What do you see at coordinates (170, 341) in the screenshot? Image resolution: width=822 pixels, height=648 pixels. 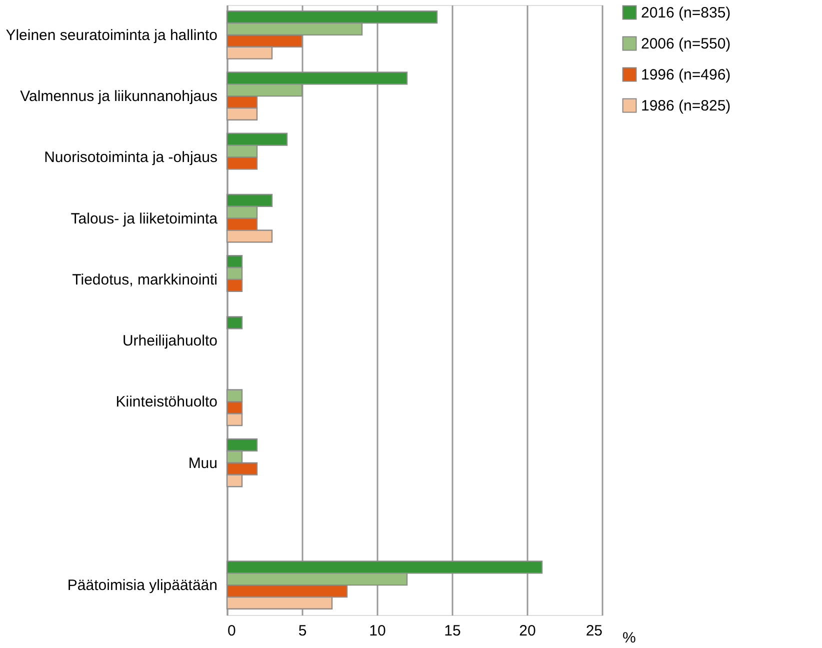 I see `y-tick-label: Urheilijahuolto` at bounding box center [170, 341].